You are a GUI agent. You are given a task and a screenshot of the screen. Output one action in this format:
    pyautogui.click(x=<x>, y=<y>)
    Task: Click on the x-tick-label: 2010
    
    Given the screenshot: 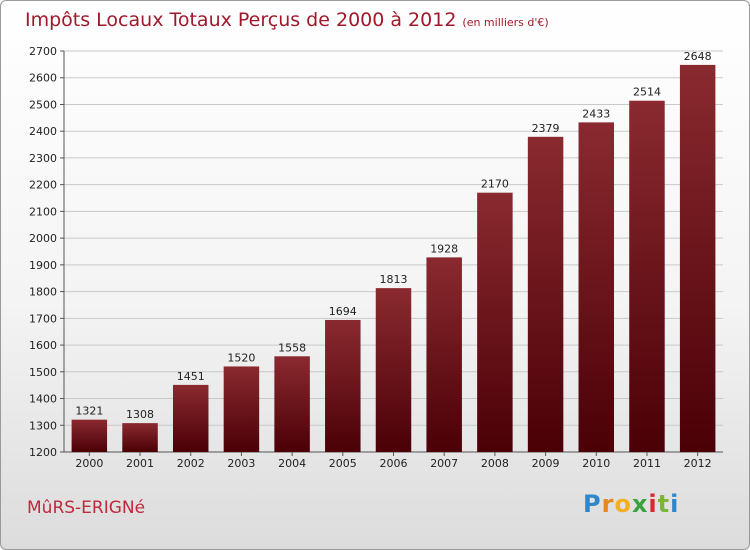 What is the action you would take?
    pyautogui.click(x=596, y=463)
    